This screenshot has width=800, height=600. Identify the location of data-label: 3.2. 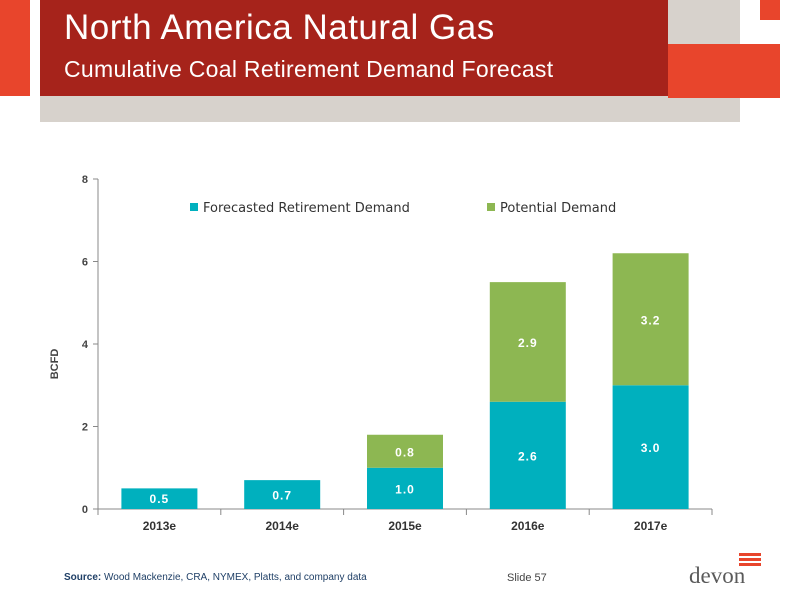
(651, 320).